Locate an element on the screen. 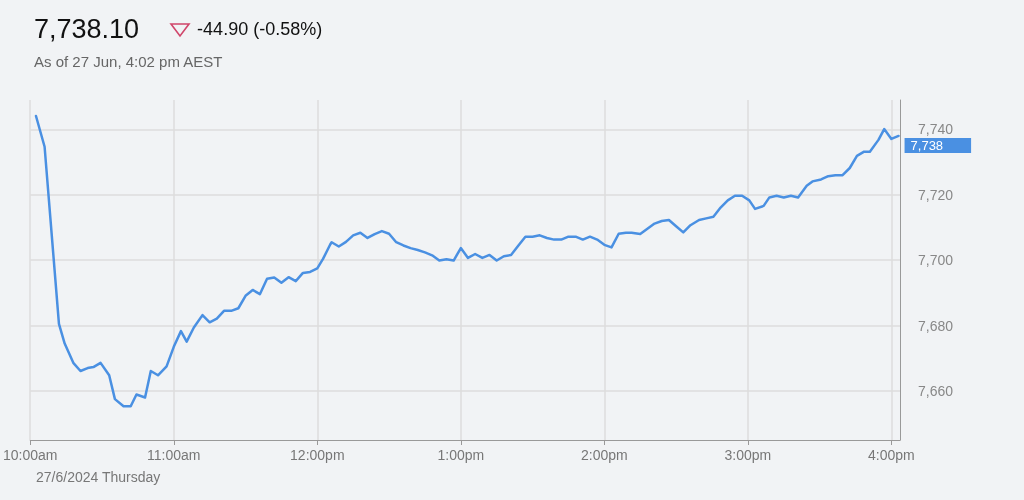 Image resolution: width=1024 pixels, height=500 pixels. text: 27/6/2024 Thursday is located at coordinates (98, 477).